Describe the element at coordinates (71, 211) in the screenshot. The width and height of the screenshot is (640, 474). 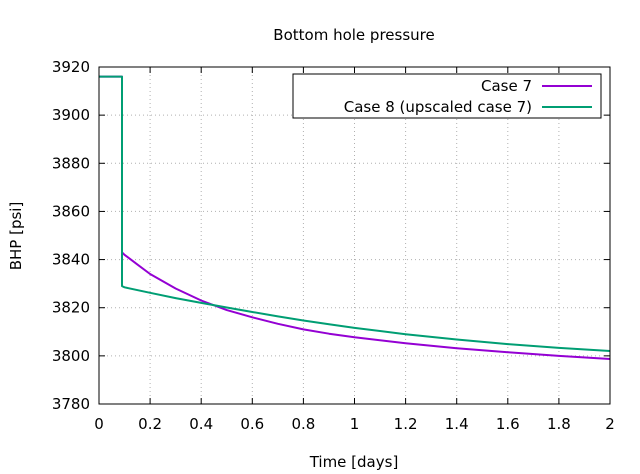
I see `y-tick-label: 3860` at that location.